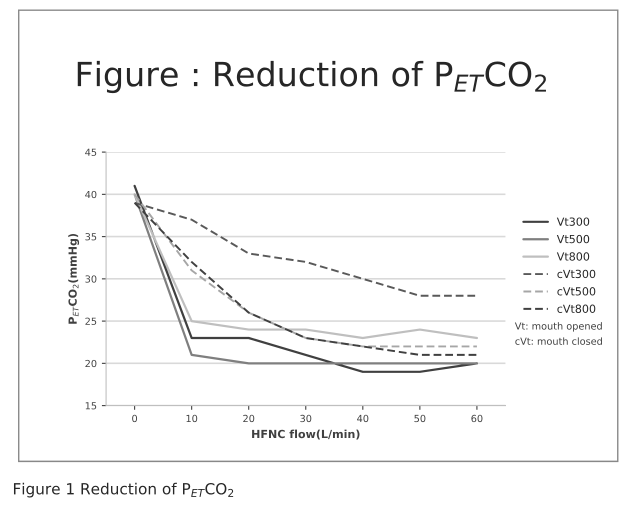 The height and width of the screenshot is (507, 624). Describe the element at coordinates (90, 364) in the screenshot. I see `y-tick-label: 20` at that location.